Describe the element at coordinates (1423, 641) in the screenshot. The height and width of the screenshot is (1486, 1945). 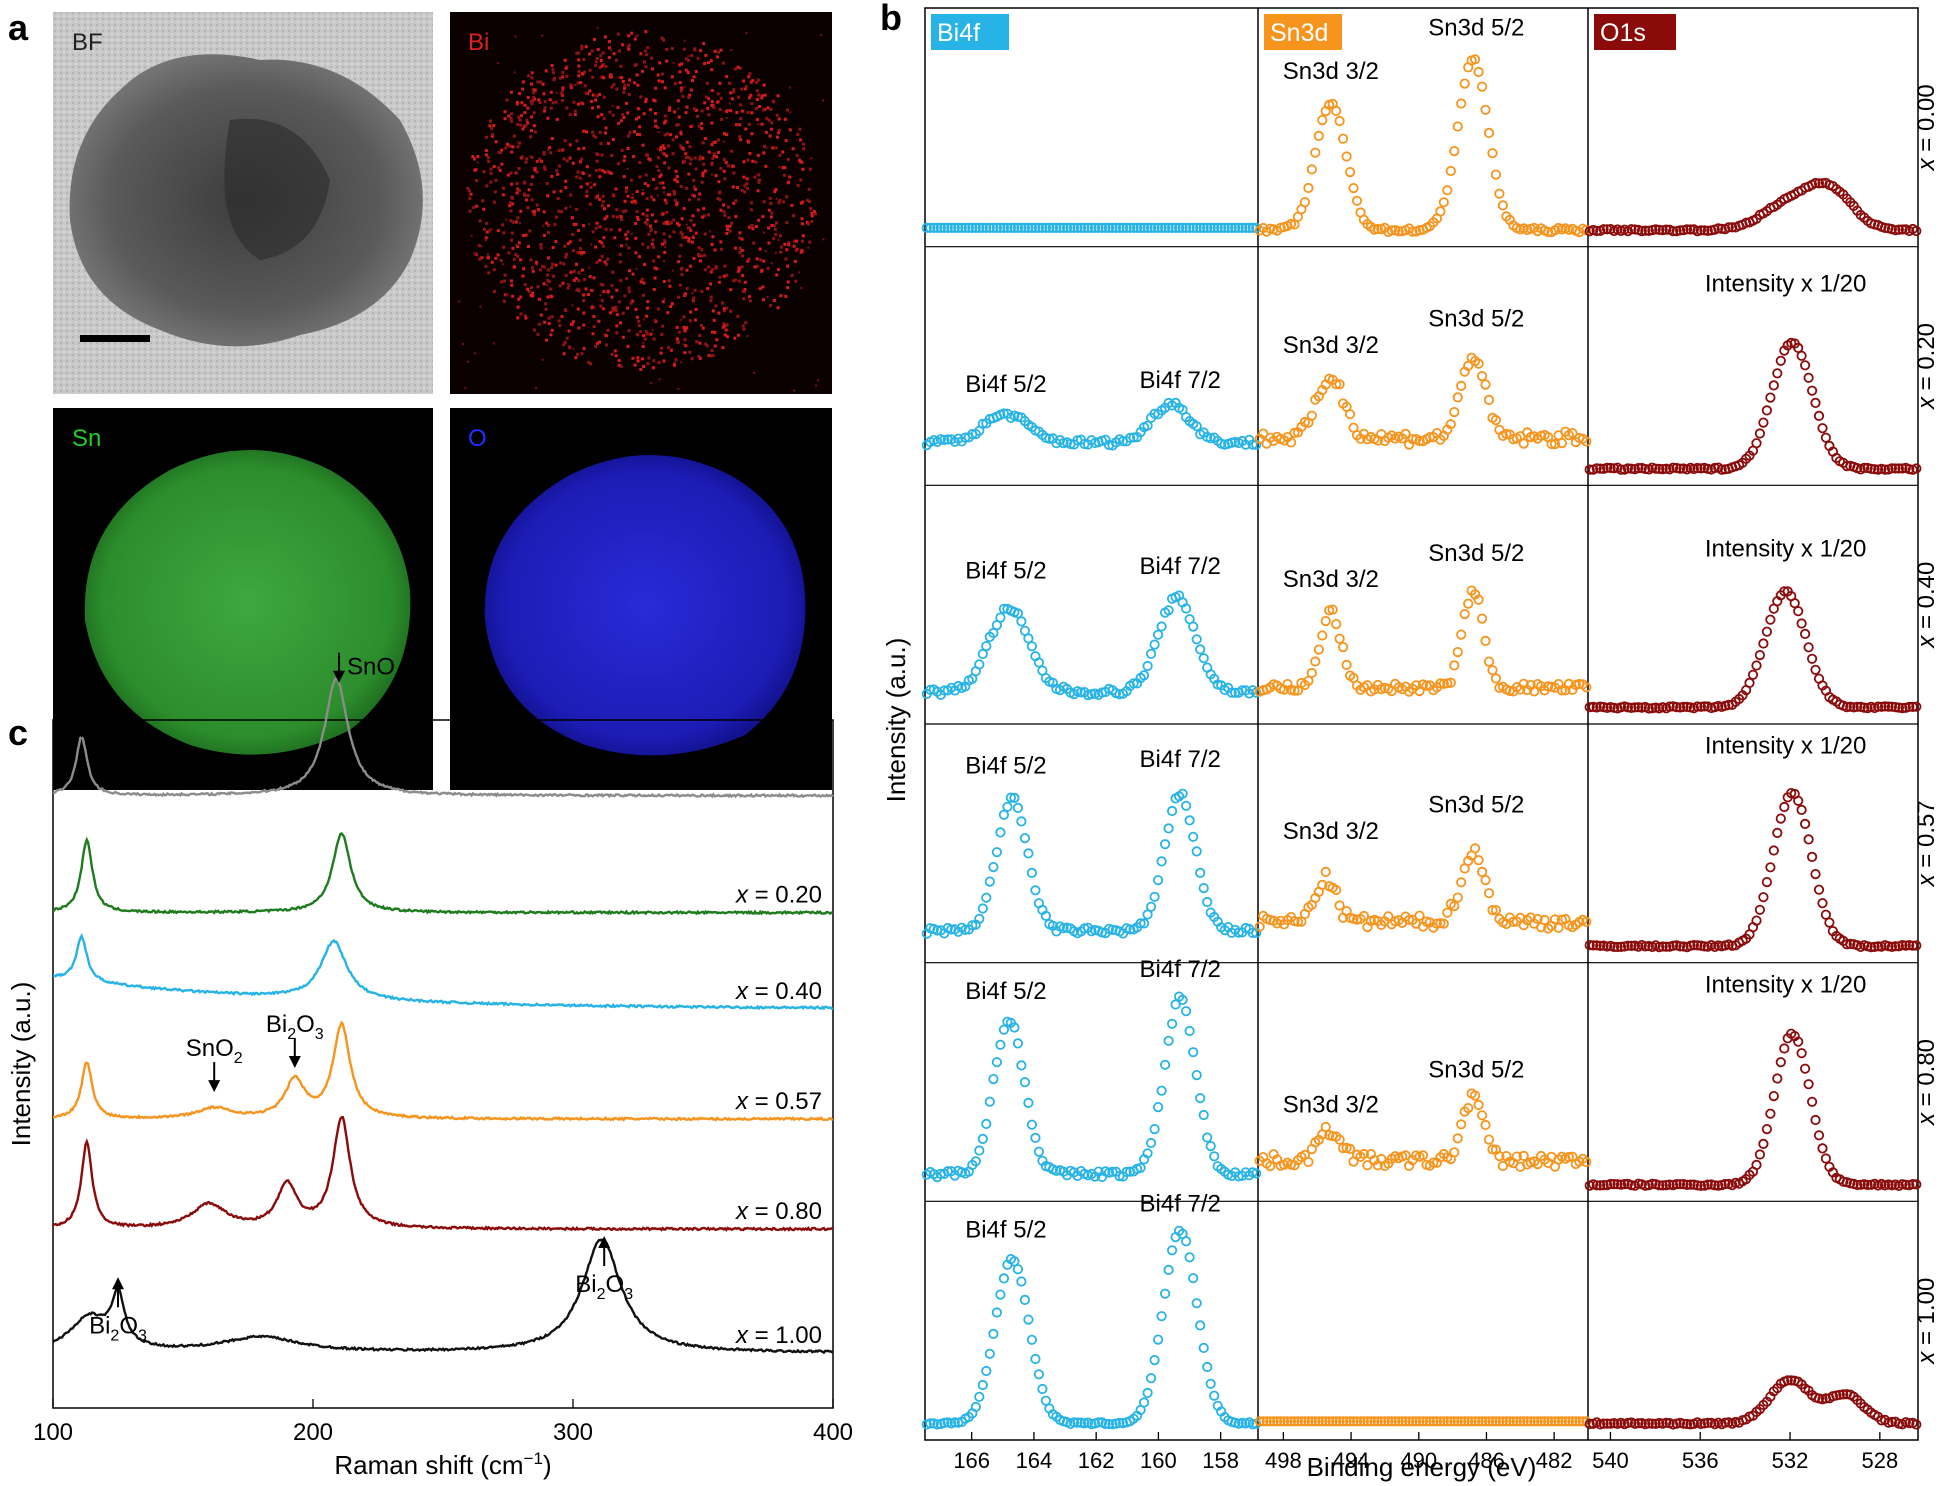
I see `xps-spectrum-Sn3d-row2` at that location.